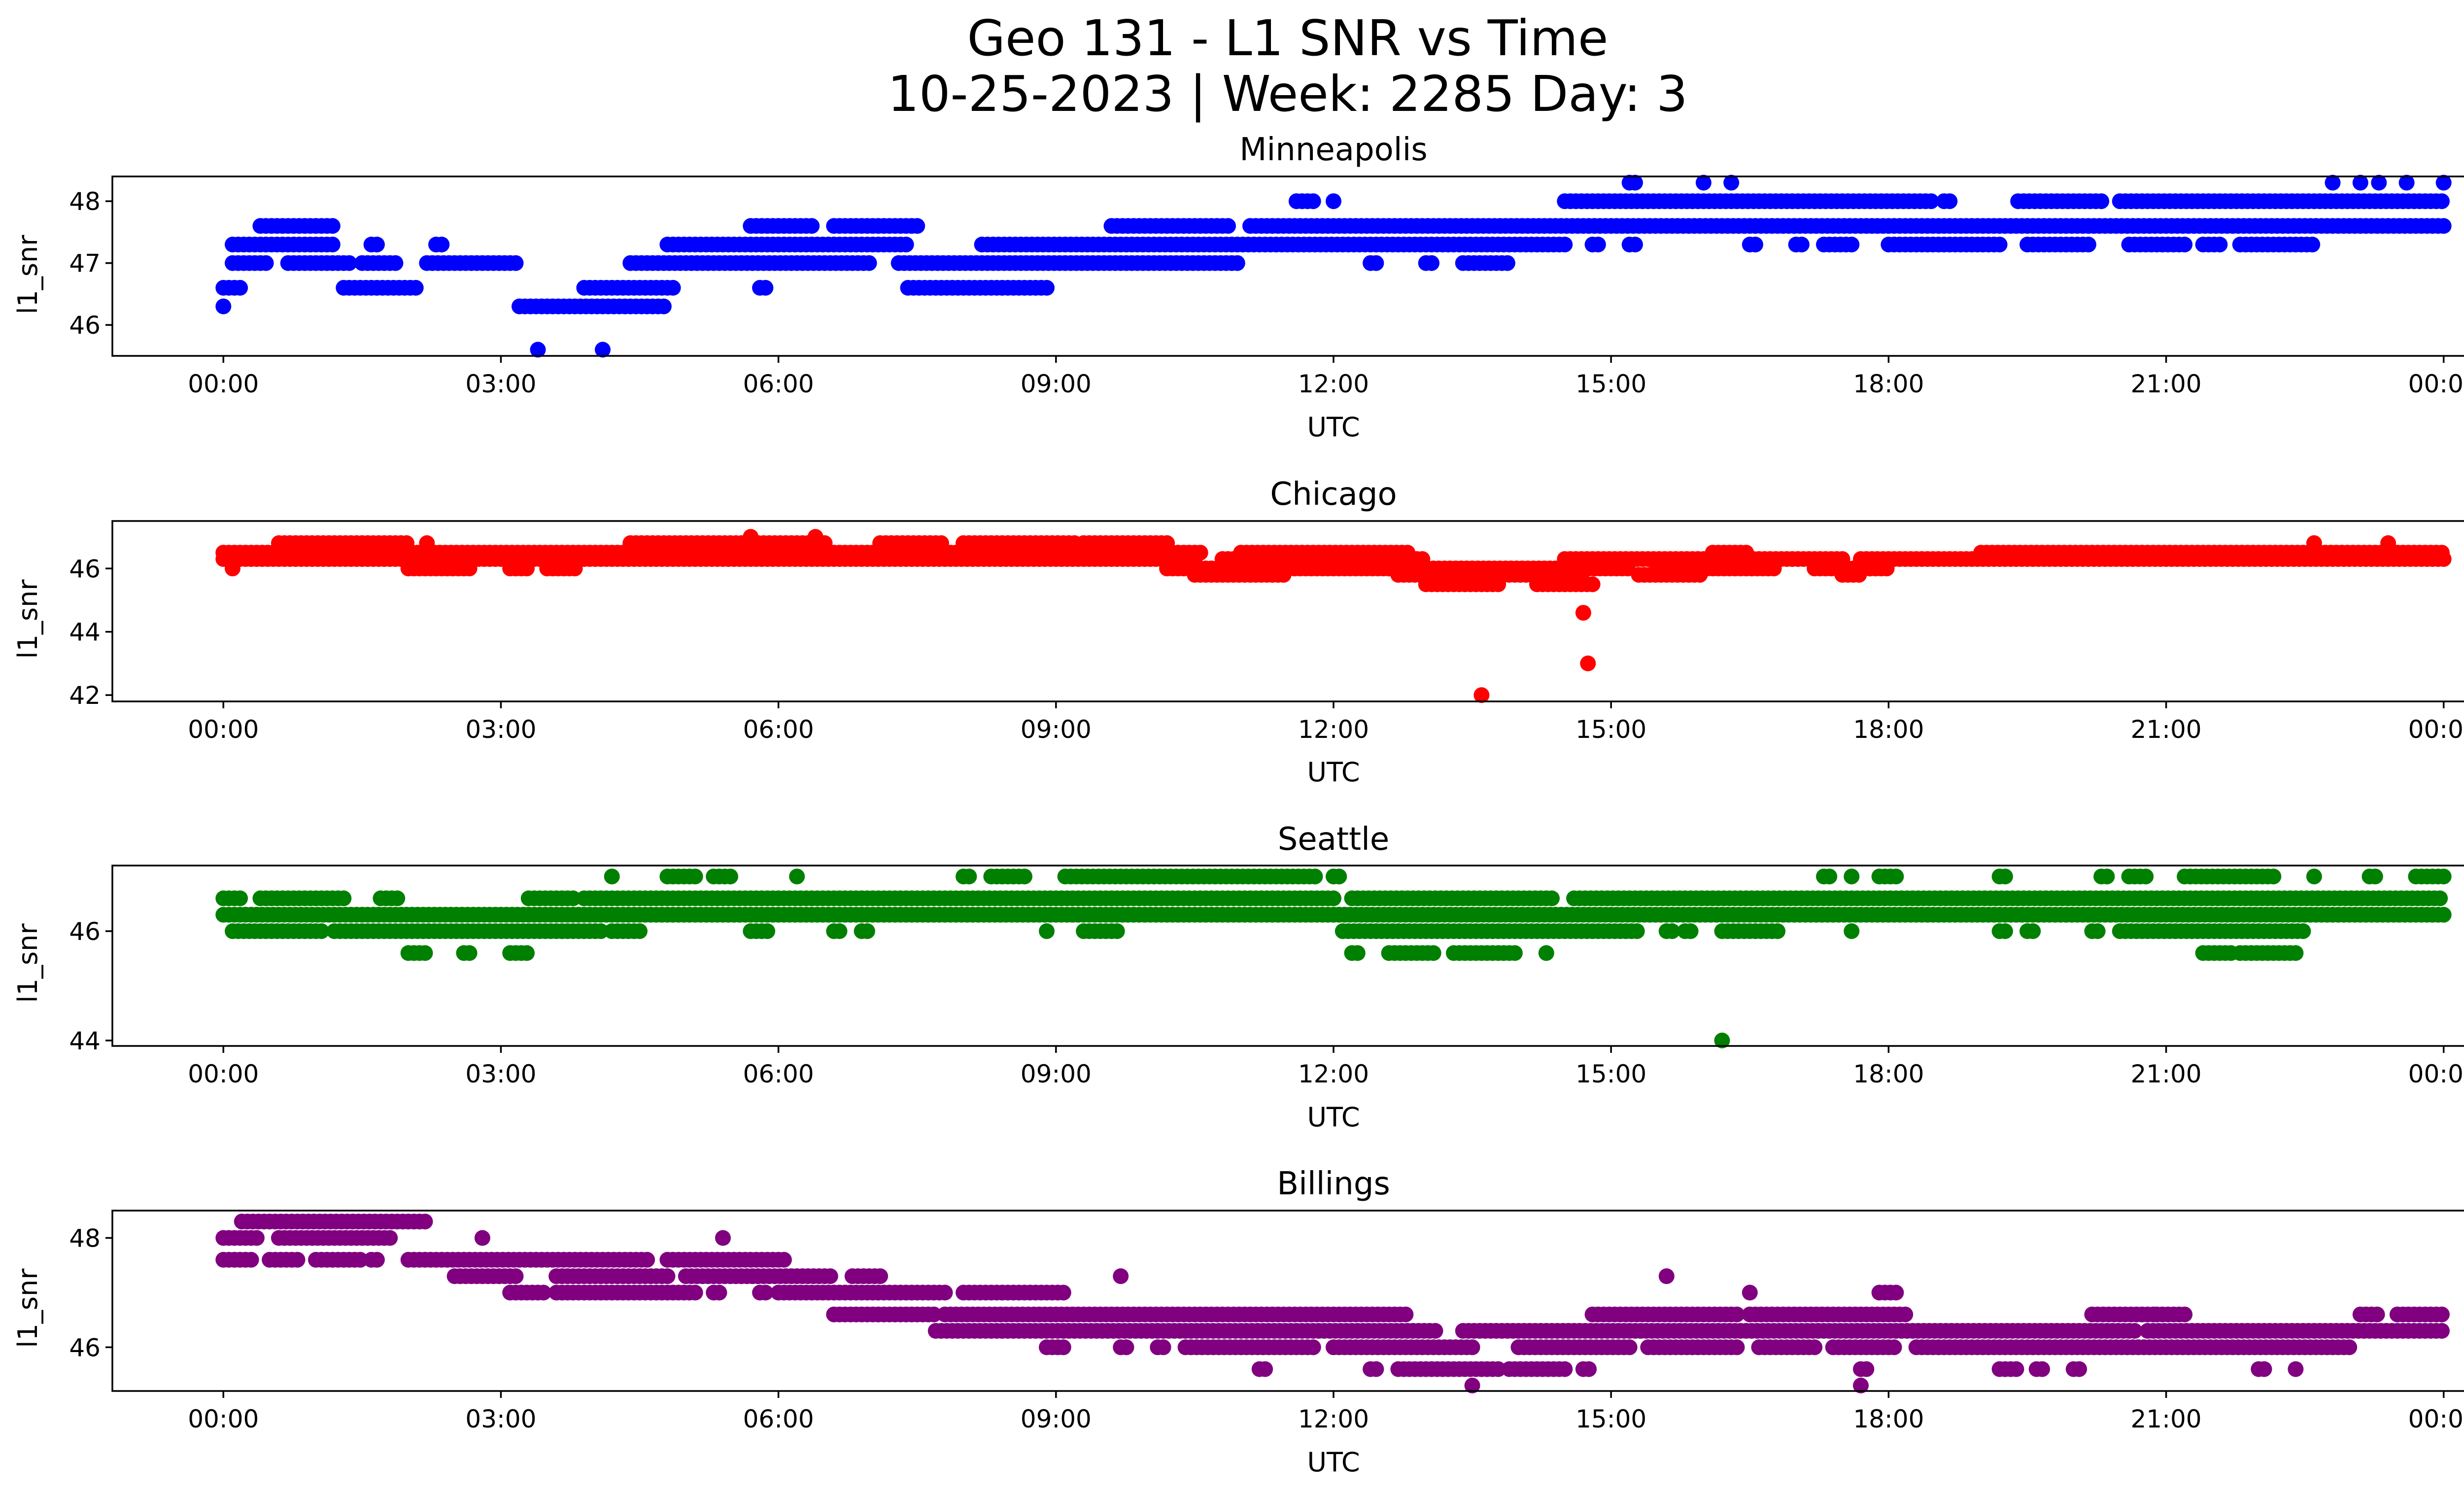 This screenshot has height=1495, width=2464. Describe the element at coordinates (85, 263) in the screenshot. I see `y-tick-label: 47` at that location.